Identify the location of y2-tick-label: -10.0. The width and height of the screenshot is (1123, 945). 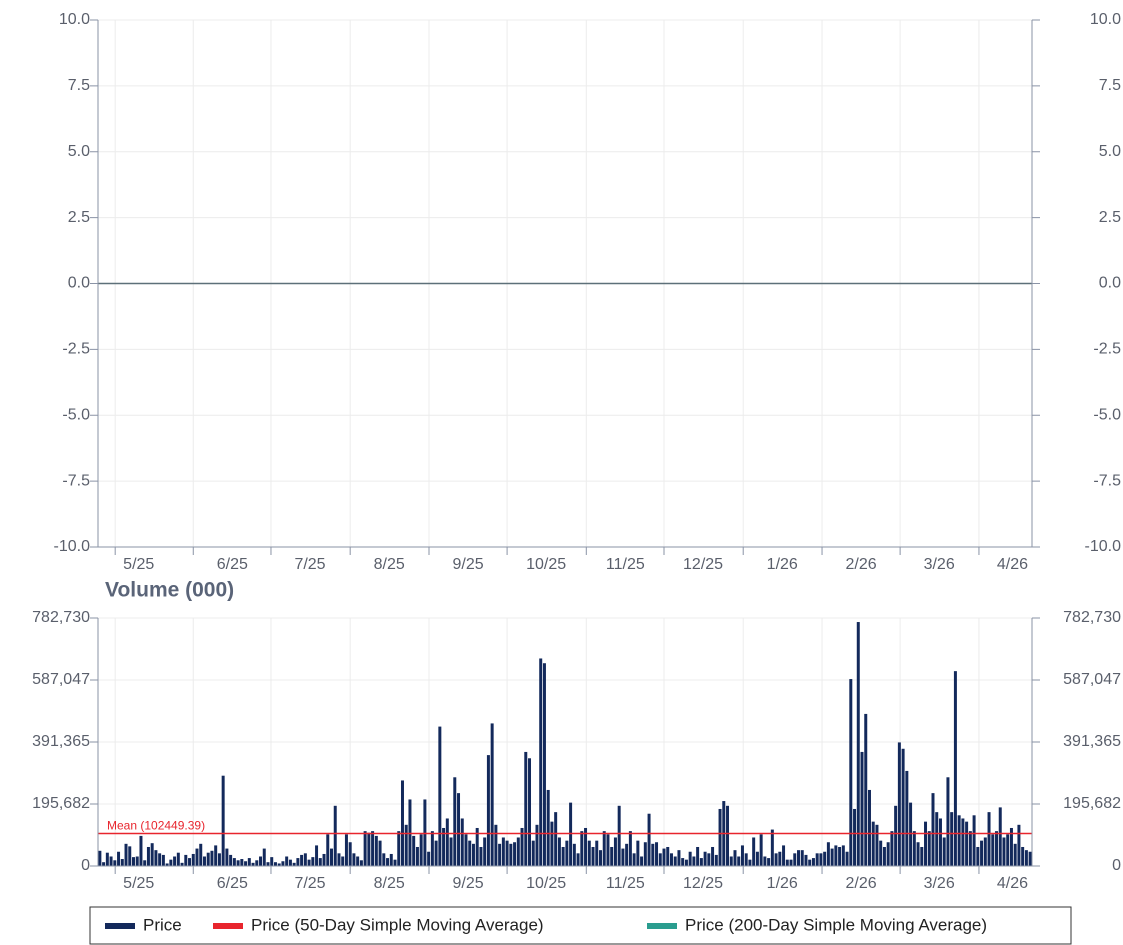
(1103, 546).